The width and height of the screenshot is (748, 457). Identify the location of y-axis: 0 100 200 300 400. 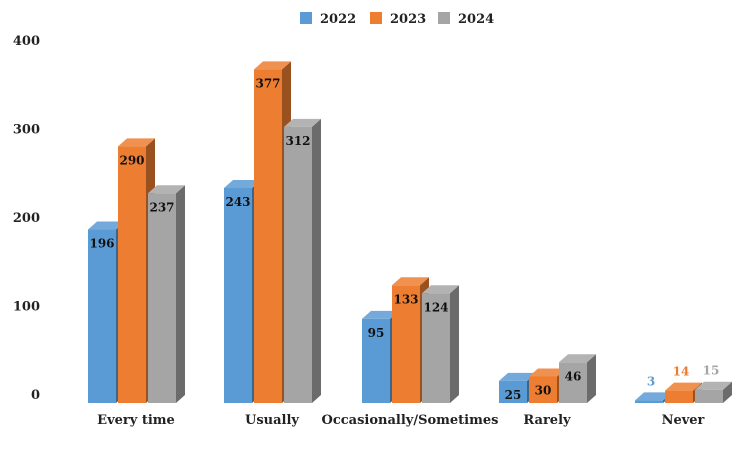
(26, 218).